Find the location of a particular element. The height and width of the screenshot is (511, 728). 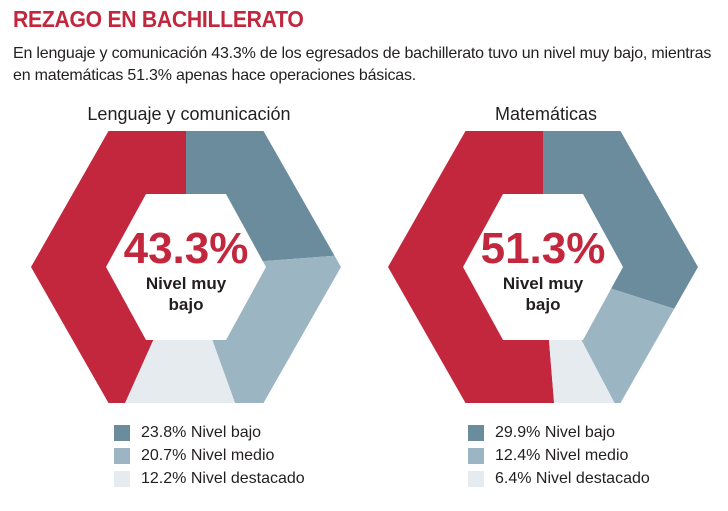

legend-item-nivel-bajo: 29.9% Nivel bajo is located at coordinates (559, 432).